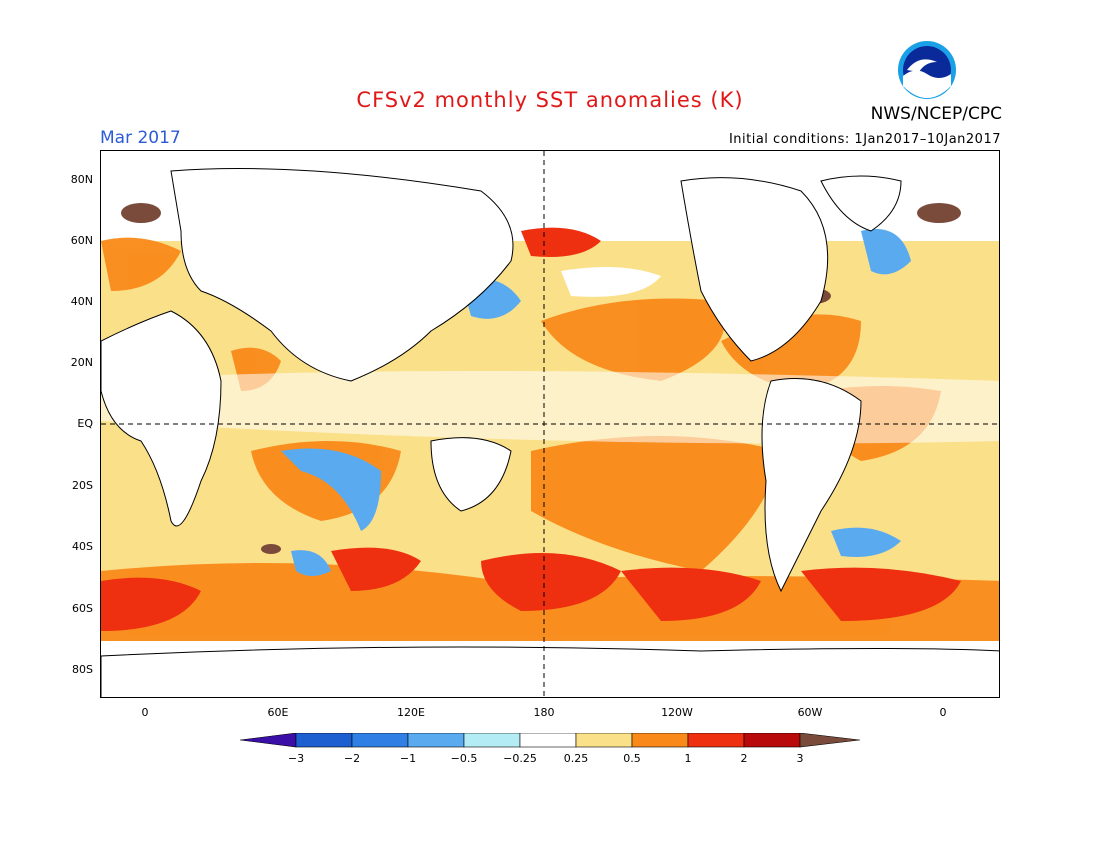 This screenshot has height=850, width=1100. What do you see at coordinates (85, 423) in the screenshot?
I see `lat-label: EQ` at bounding box center [85, 423].